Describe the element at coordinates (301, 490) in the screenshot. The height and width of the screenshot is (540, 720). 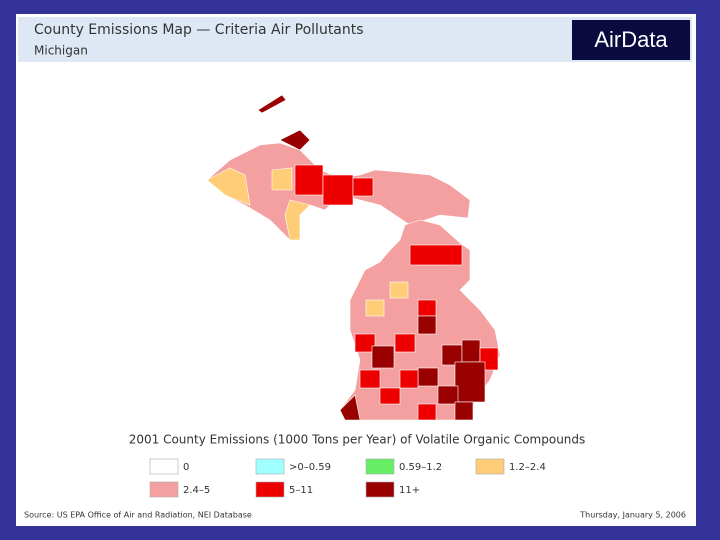
I see `legend-label: 5–11` at that location.